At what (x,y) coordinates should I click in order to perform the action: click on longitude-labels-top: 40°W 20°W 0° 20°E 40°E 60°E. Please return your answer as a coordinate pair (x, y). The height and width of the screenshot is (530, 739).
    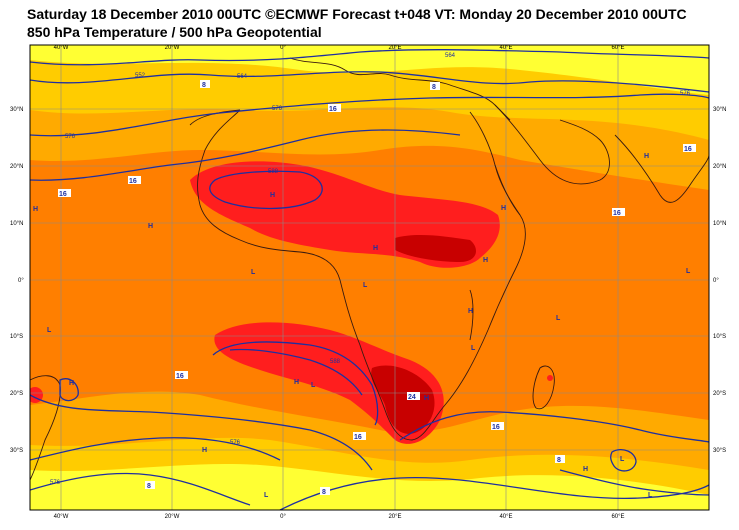
    Looking at the image, I should click on (339, 48).